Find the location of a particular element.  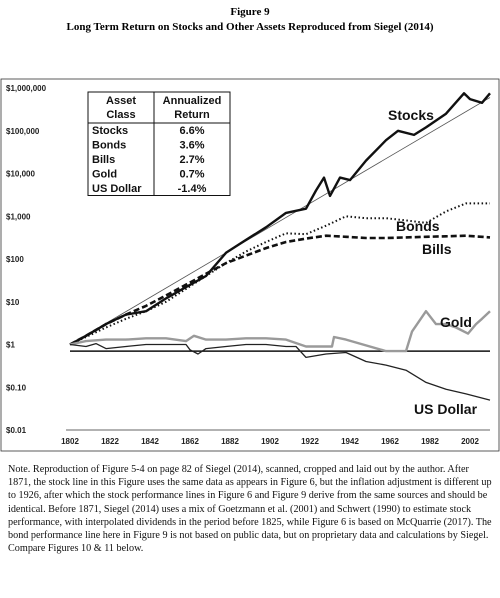

table-cell-return: 6.6% is located at coordinates (191, 131).